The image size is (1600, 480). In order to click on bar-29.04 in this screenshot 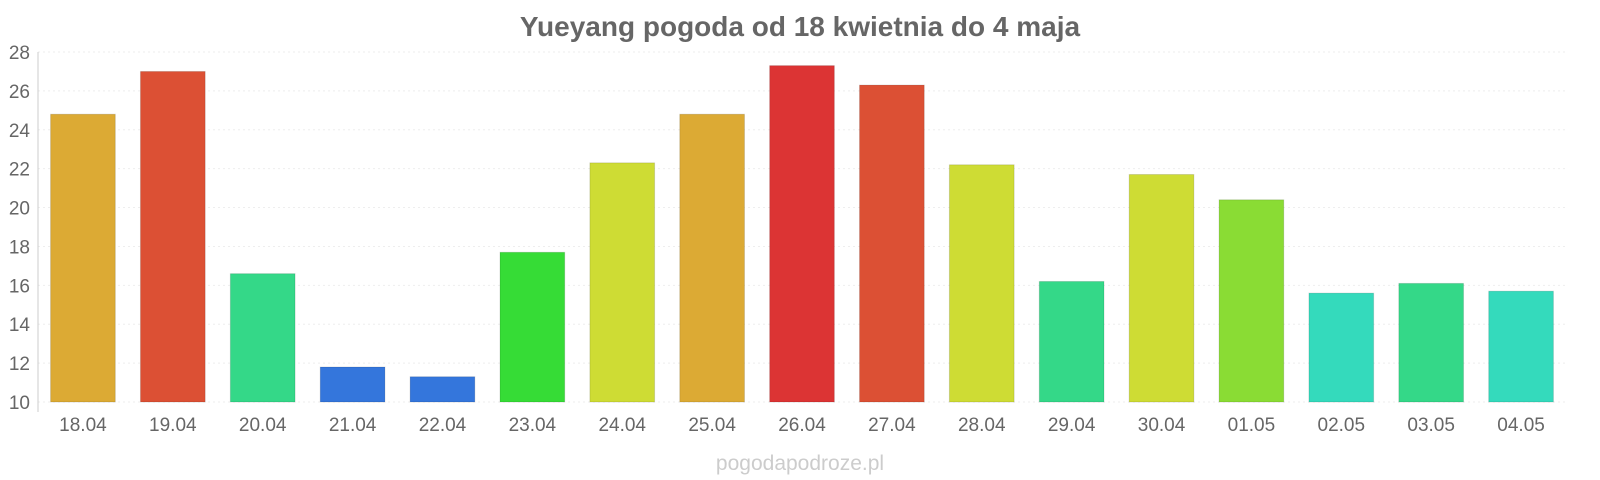, I will do `click(1071, 341)`.